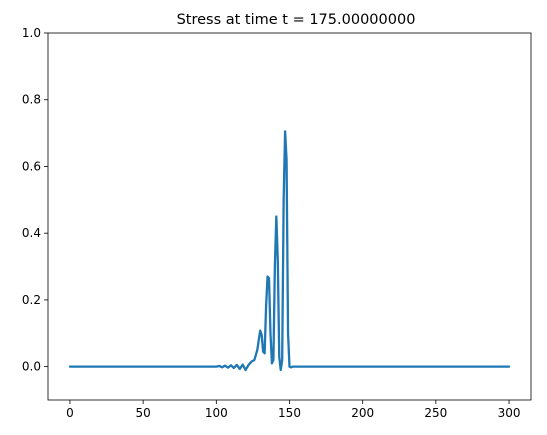 The height and width of the screenshot is (435, 547). I want to click on y-tick-label: 0.6, so click(31, 166).